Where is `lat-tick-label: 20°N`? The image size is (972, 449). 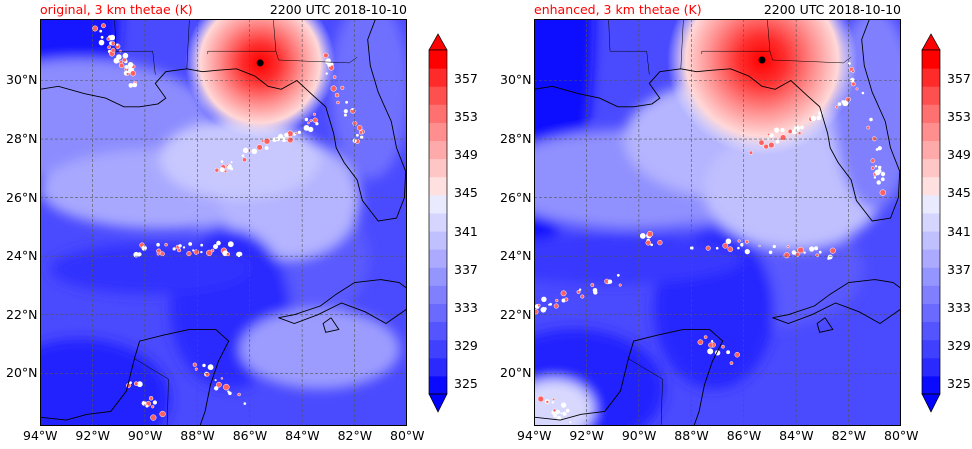
lat-tick-label: 20°N is located at coordinates (516, 373).